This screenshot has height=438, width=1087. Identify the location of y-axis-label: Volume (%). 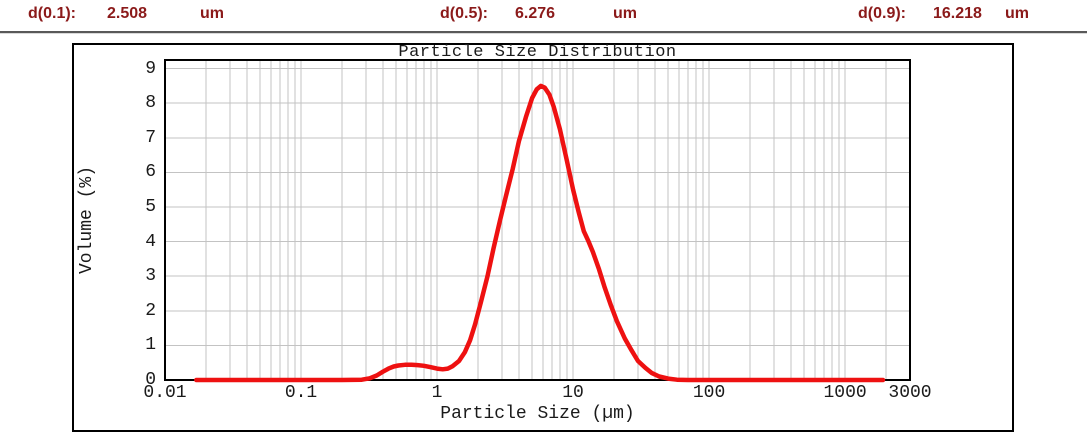
(87, 220).